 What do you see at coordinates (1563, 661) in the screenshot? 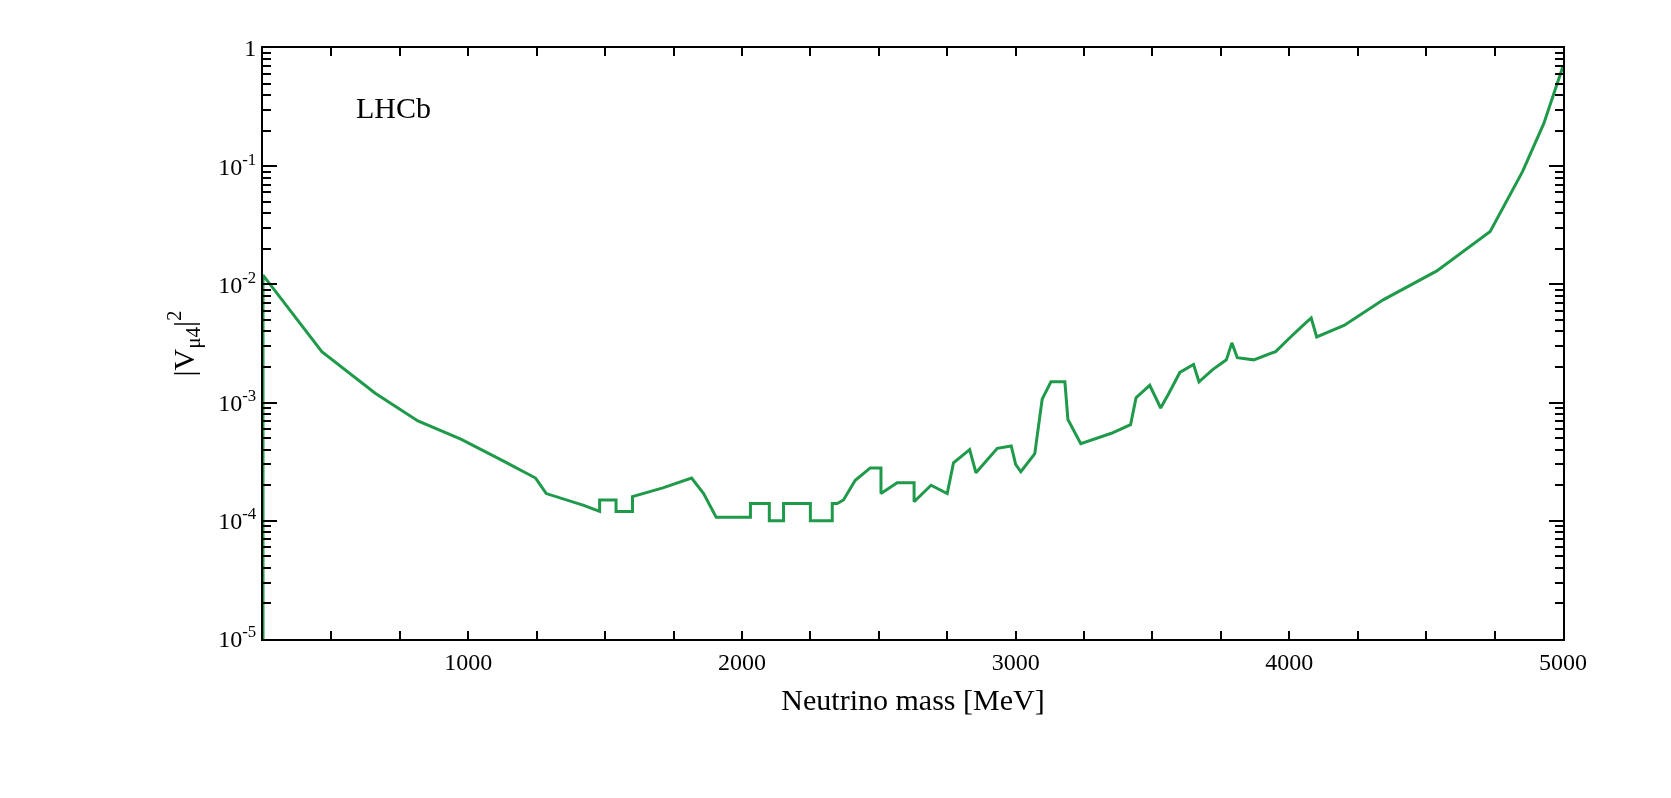
I see `x-tick-label: 5000` at bounding box center [1563, 661].